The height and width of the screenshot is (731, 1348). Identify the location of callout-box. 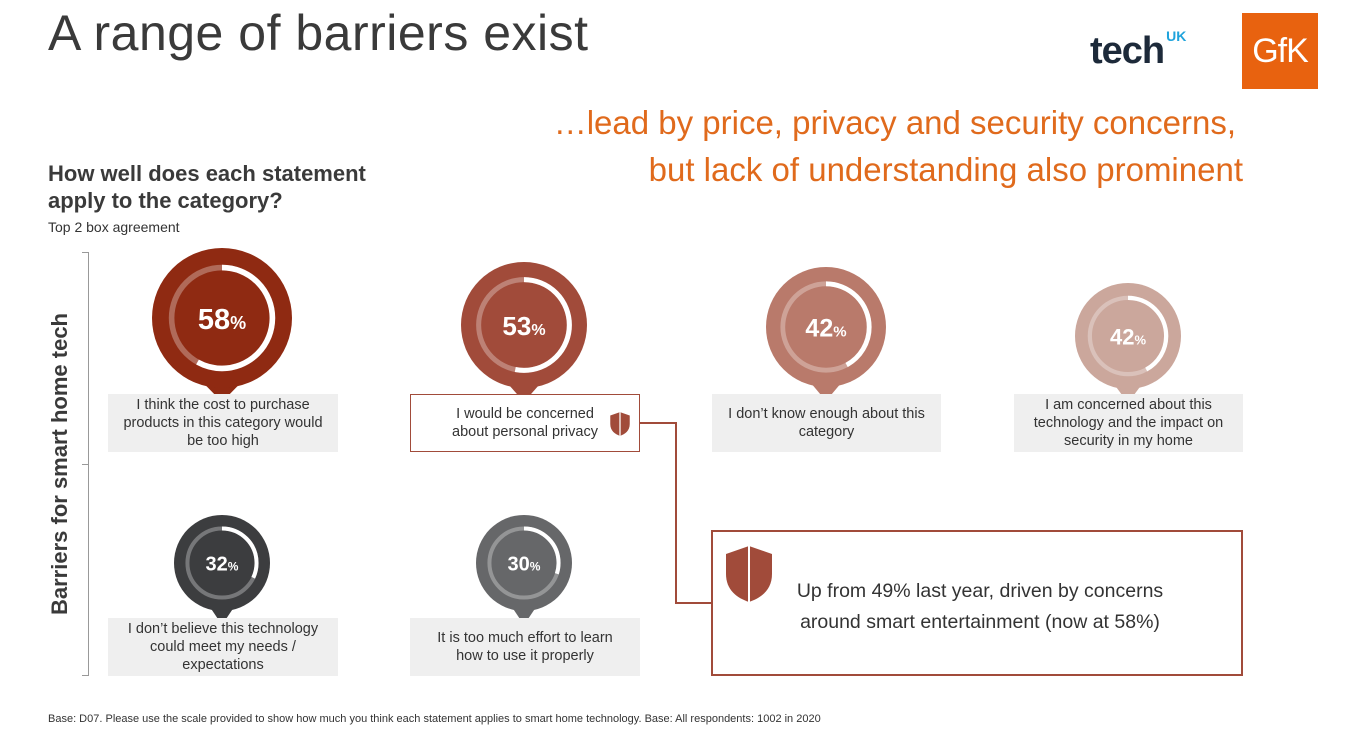
(977, 603).